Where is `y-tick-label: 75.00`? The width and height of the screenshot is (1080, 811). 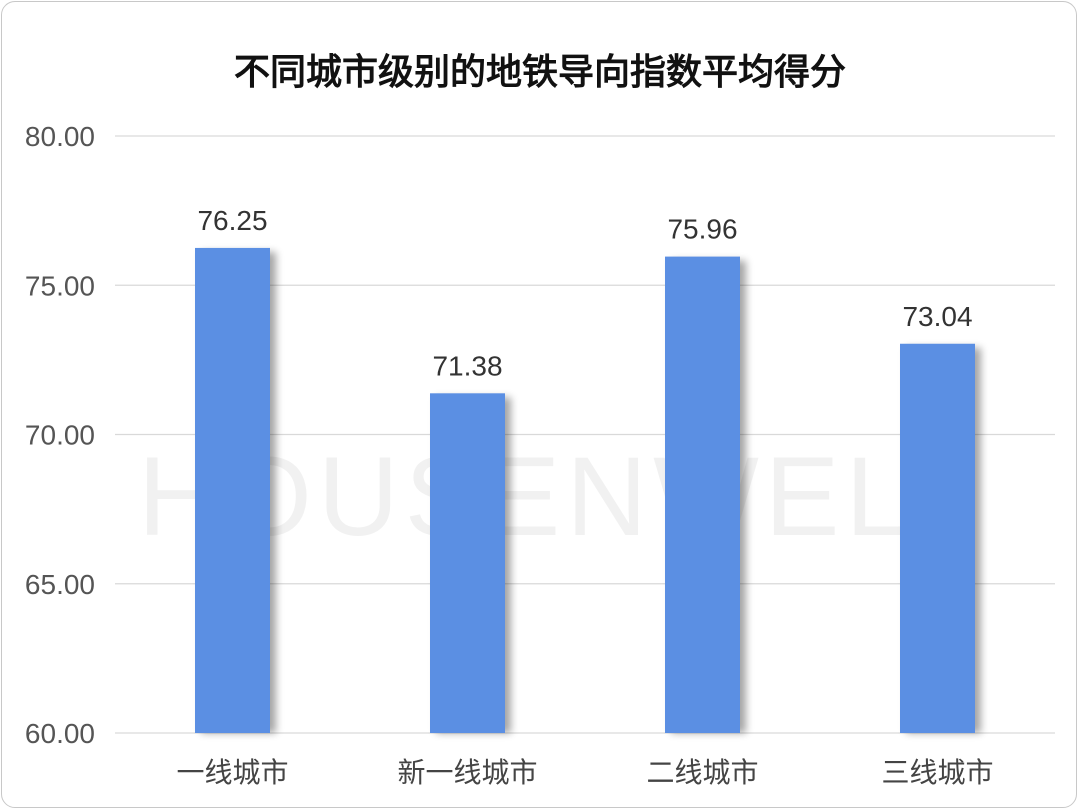
y-tick-label: 75.00 is located at coordinates (60, 285).